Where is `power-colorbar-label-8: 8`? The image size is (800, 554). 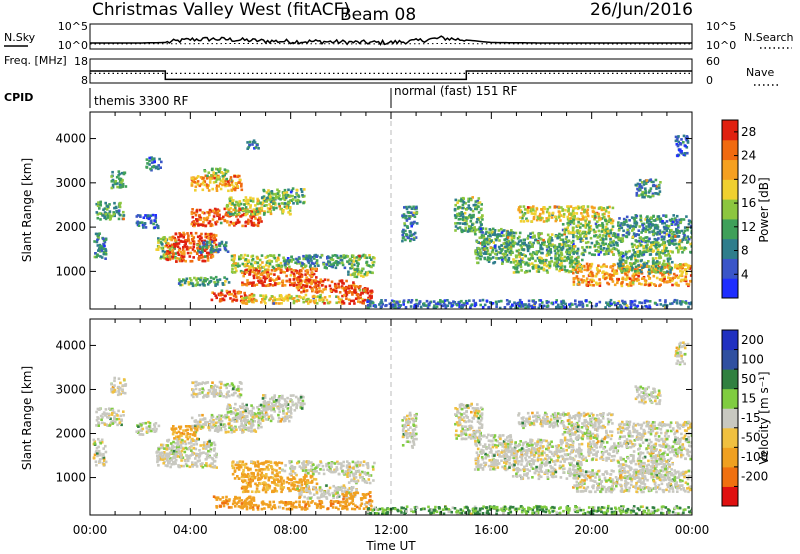 power-colorbar-label-8: 8 is located at coordinates (745, 251).